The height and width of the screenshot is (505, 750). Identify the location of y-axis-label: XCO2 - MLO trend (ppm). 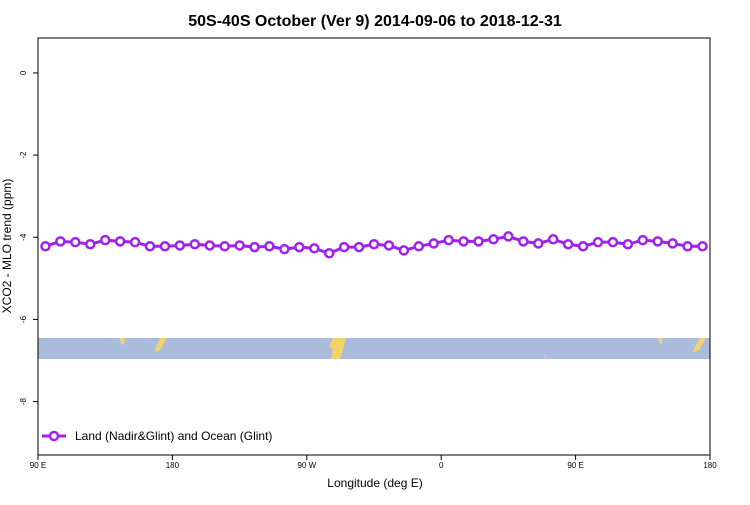
(7, 246).